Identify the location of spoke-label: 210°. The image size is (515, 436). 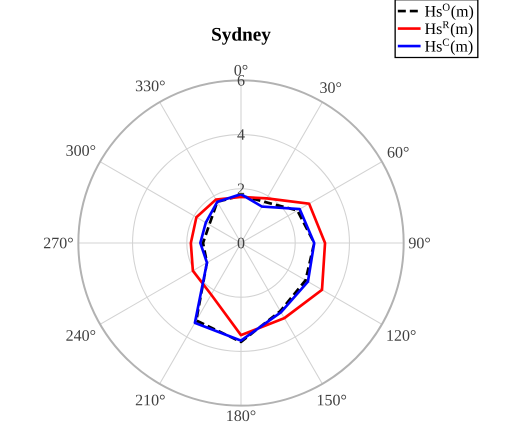
(150, 400).